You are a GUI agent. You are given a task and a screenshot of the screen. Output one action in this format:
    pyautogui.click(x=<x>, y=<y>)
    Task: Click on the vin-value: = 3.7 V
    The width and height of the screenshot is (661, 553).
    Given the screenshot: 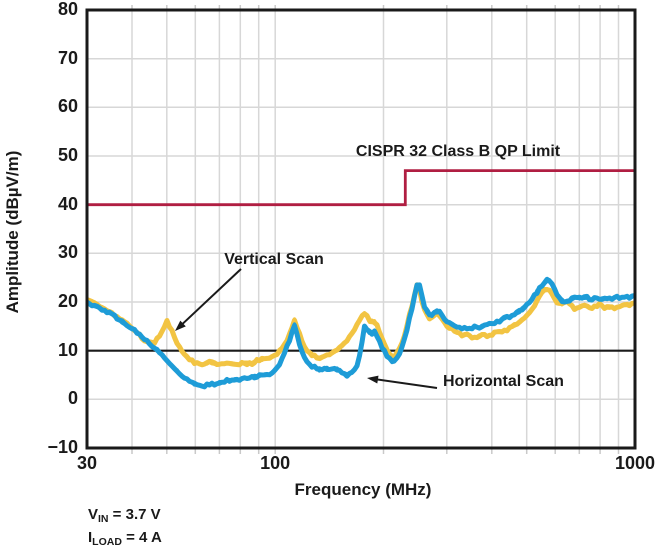 What is the action you would take?
    pyautogui.click(x=134, y=514)
    